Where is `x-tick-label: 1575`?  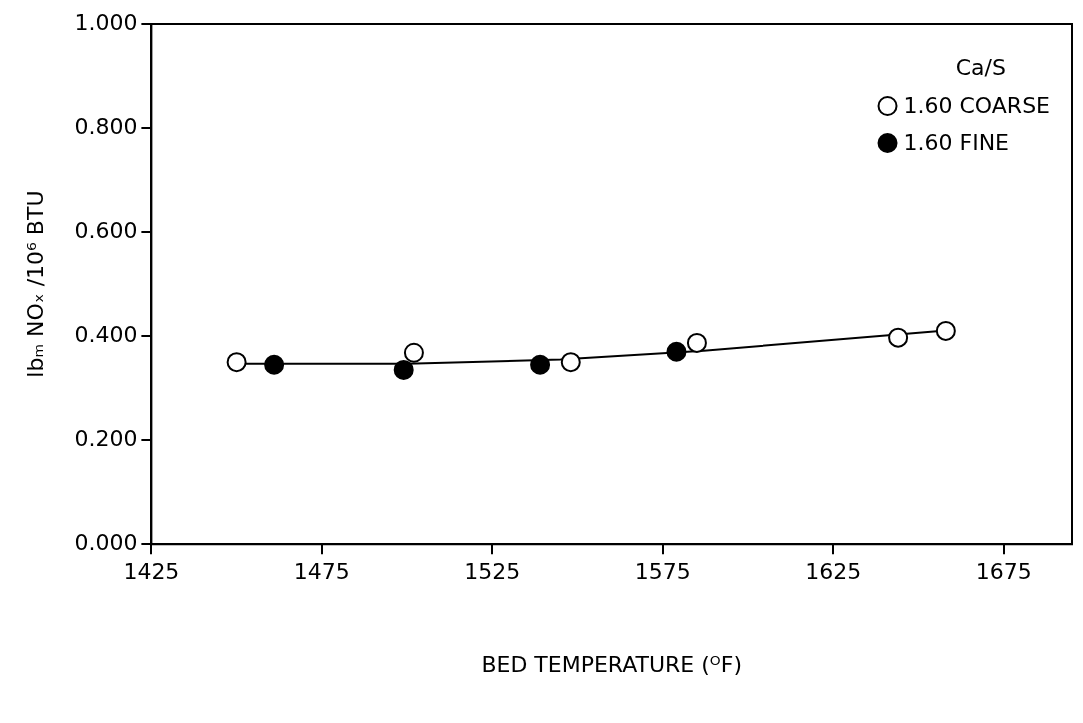 x-tick-label: 1575 is located at coordinates (662, 572).